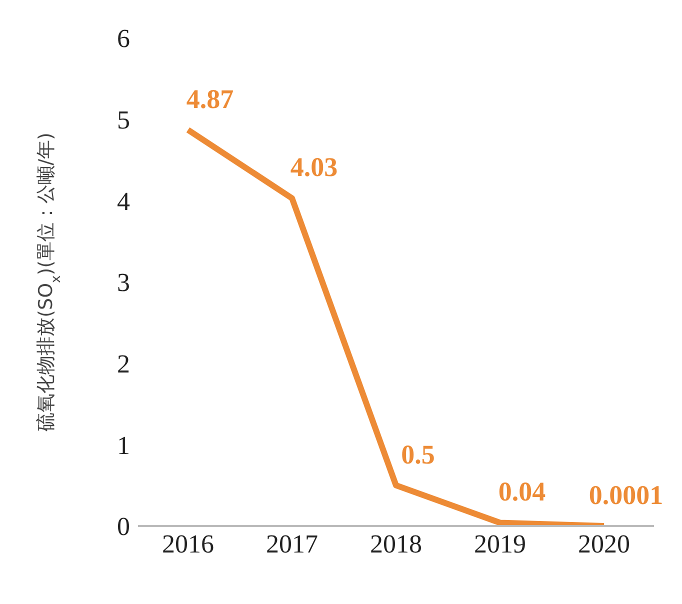 This screenshot has height=604, width=682. What do you see at coordinates (396, 543) in the screenshot?
I see `x-tick-label: 2018` at bounding box center [396, 543].